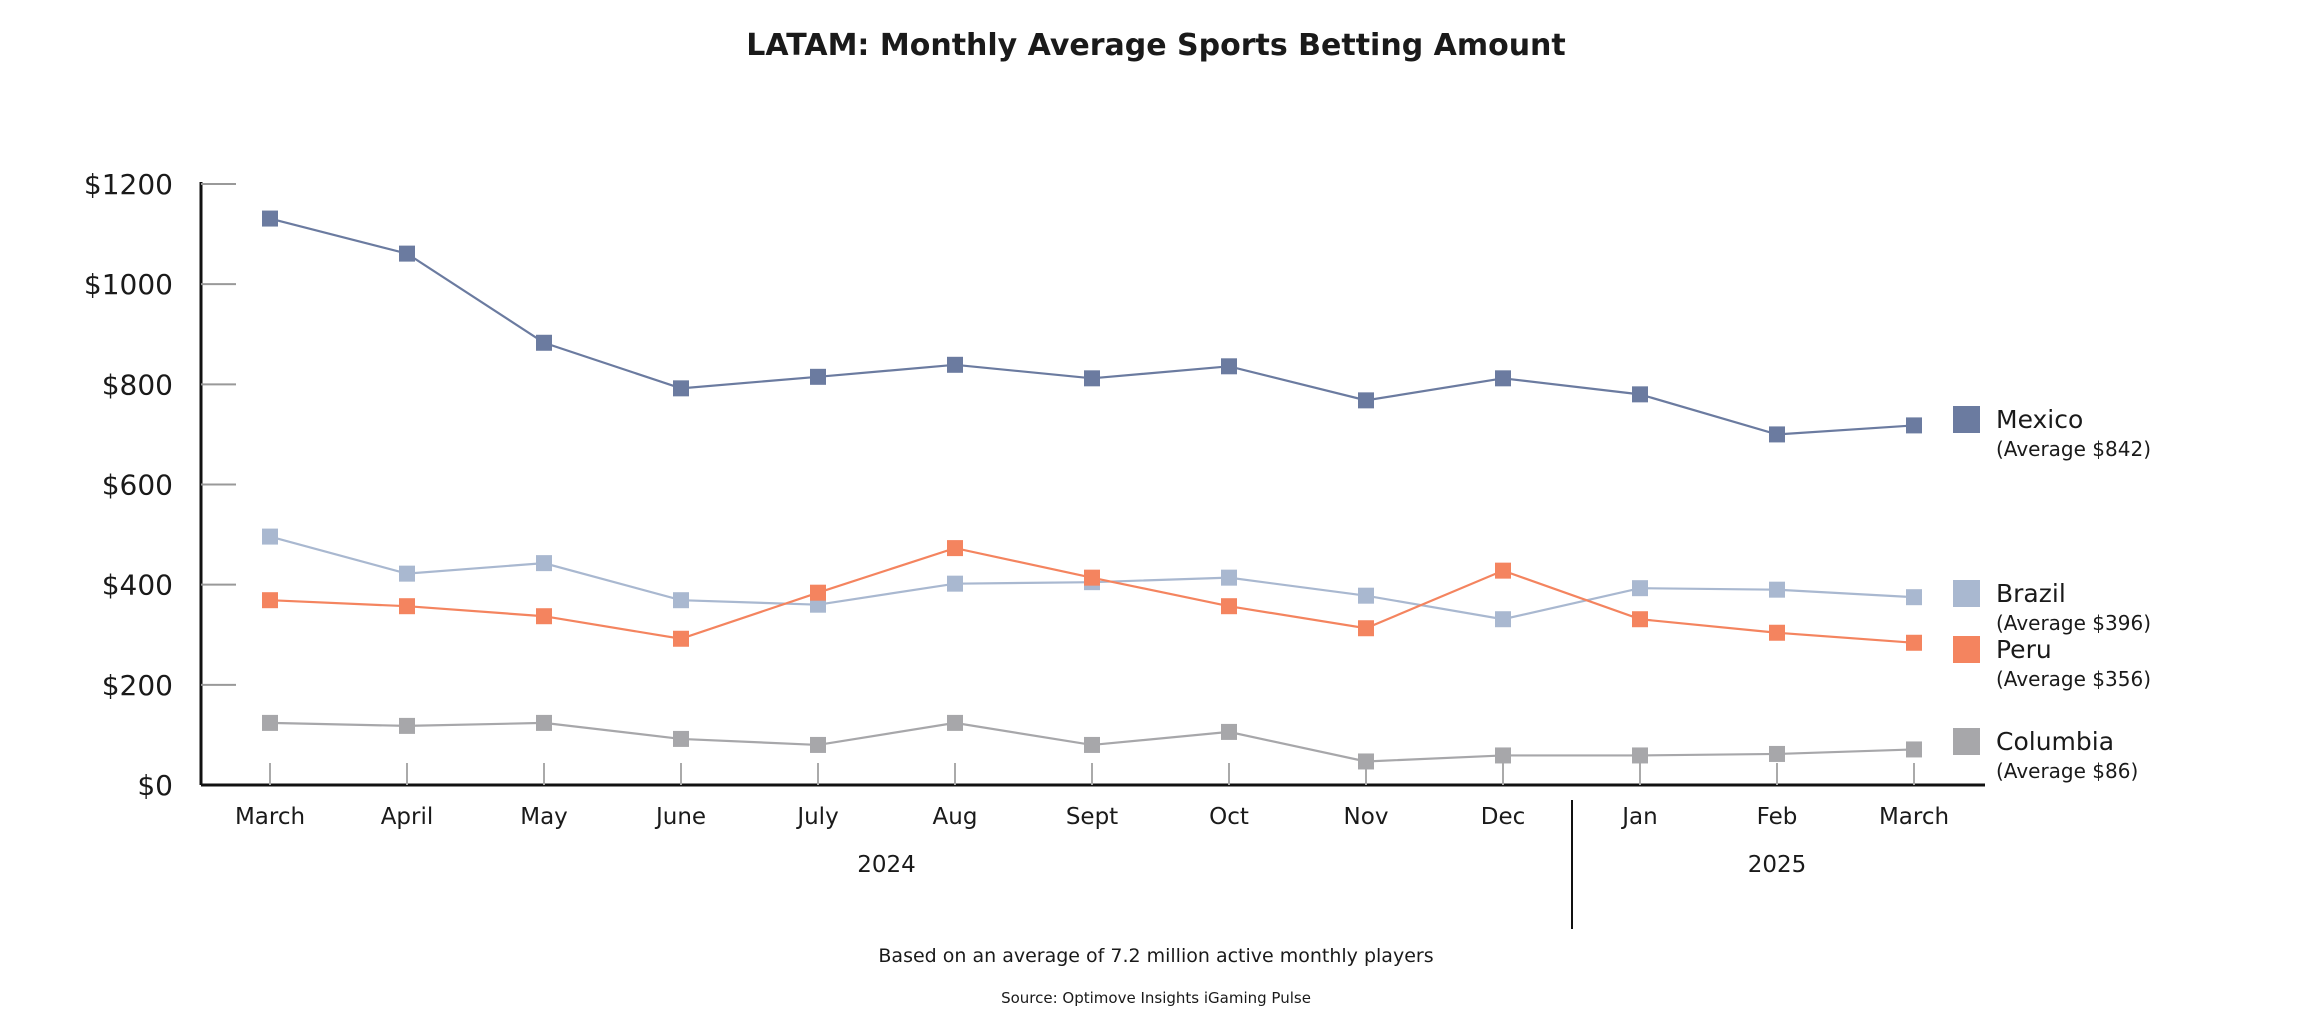 This screenshot has height=1016, width=2312. I want to click on source: Source: Optimove Insights iGaming Pulse, so click(1156, 998).